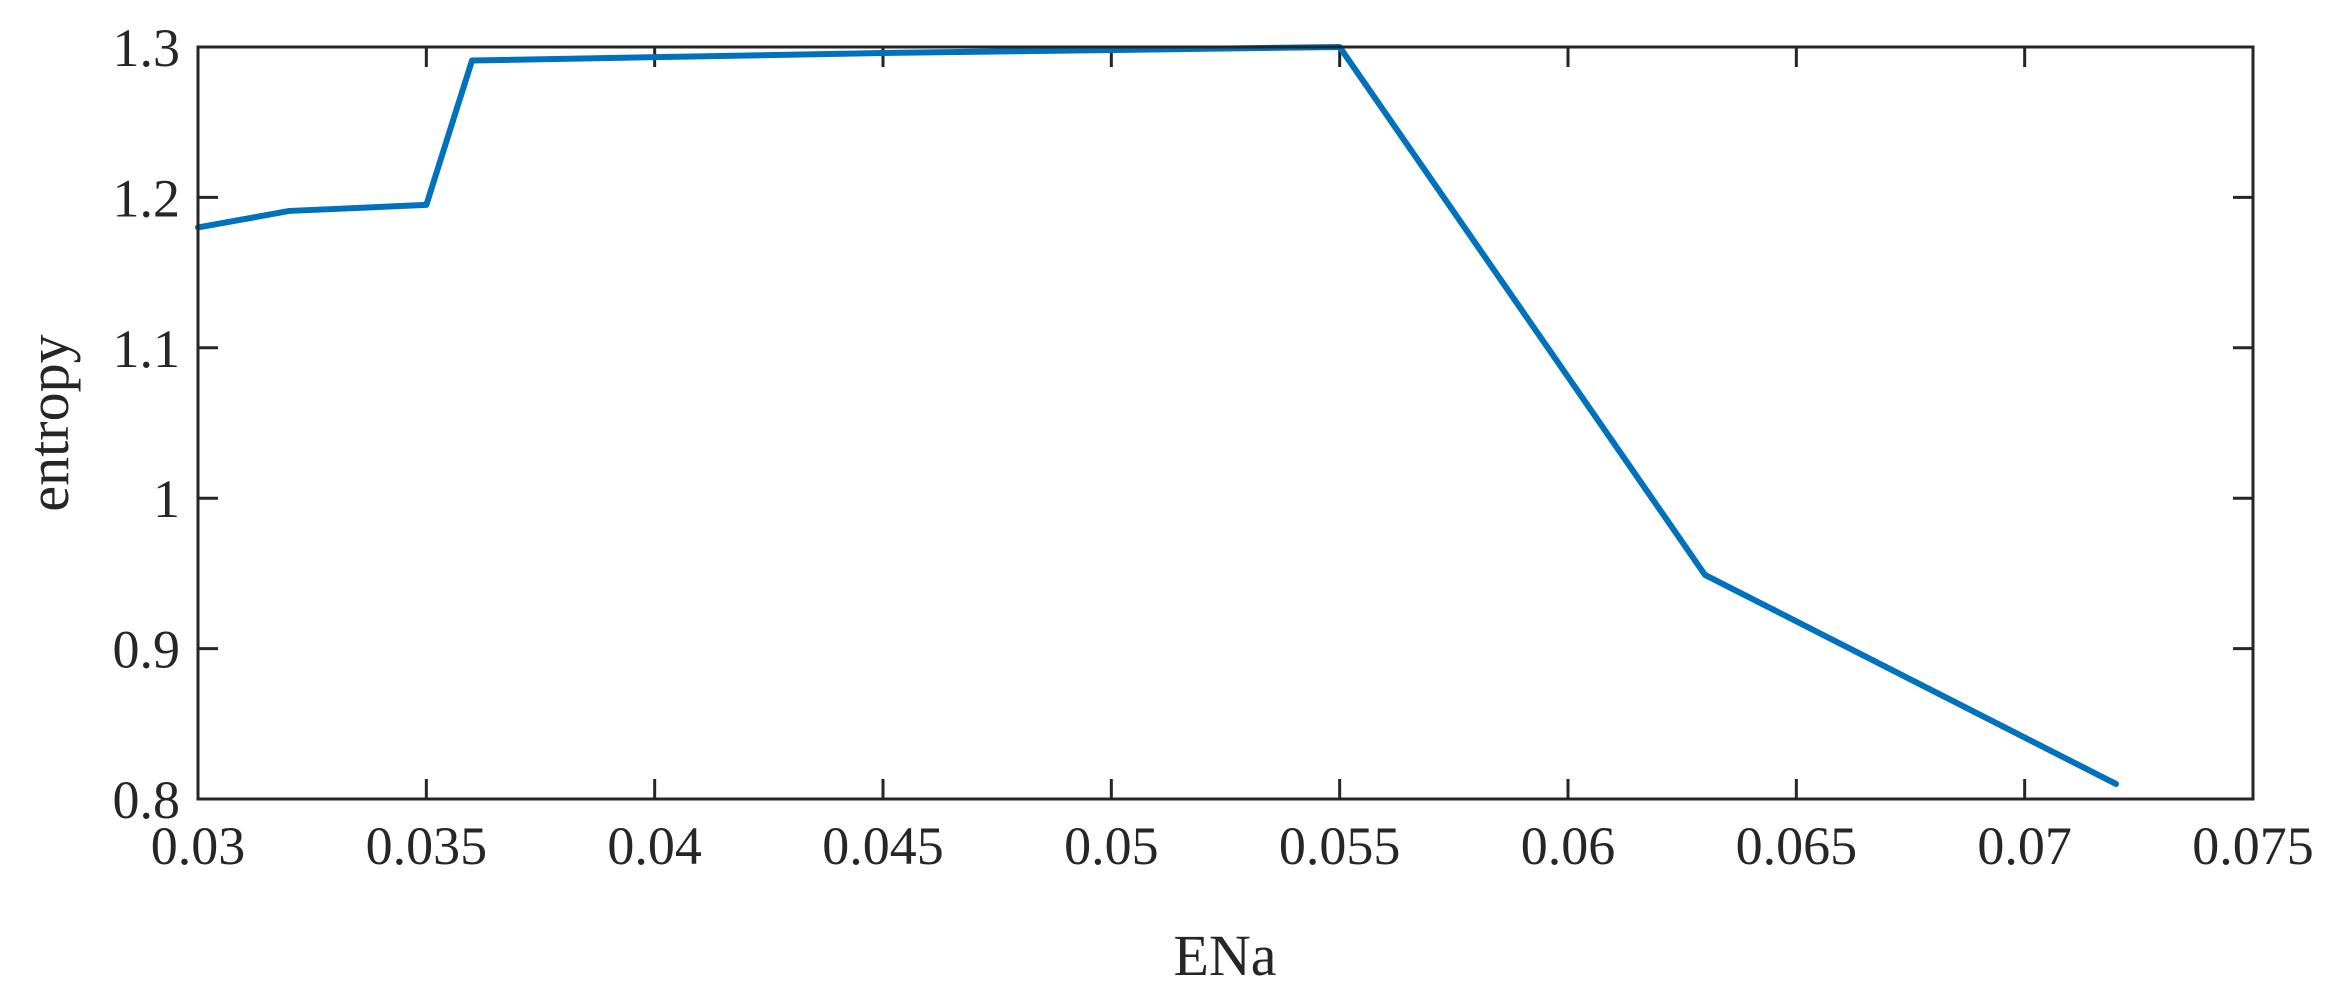 This screenshot has height=1000, width=2344. I want to click on x-tick-label: 0.07, so click(2024, 846).